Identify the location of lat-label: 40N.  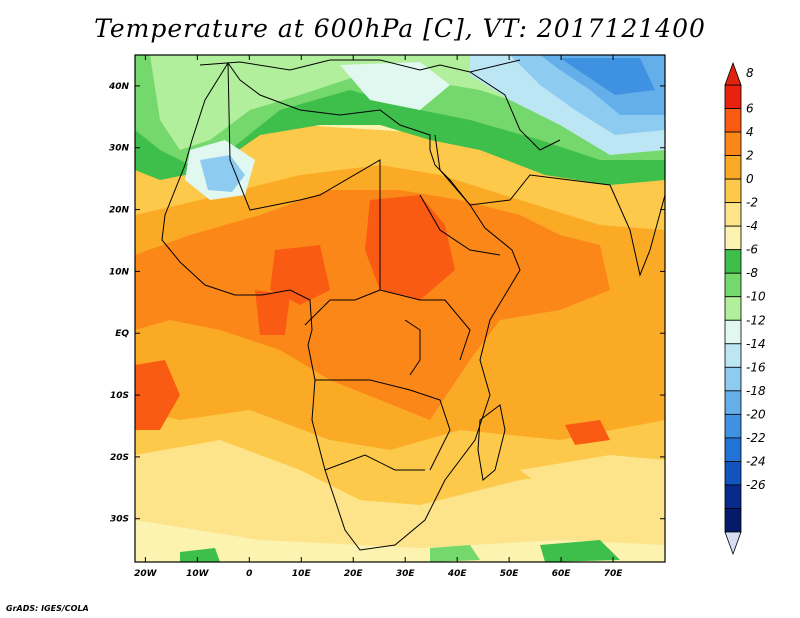
(119, 87).